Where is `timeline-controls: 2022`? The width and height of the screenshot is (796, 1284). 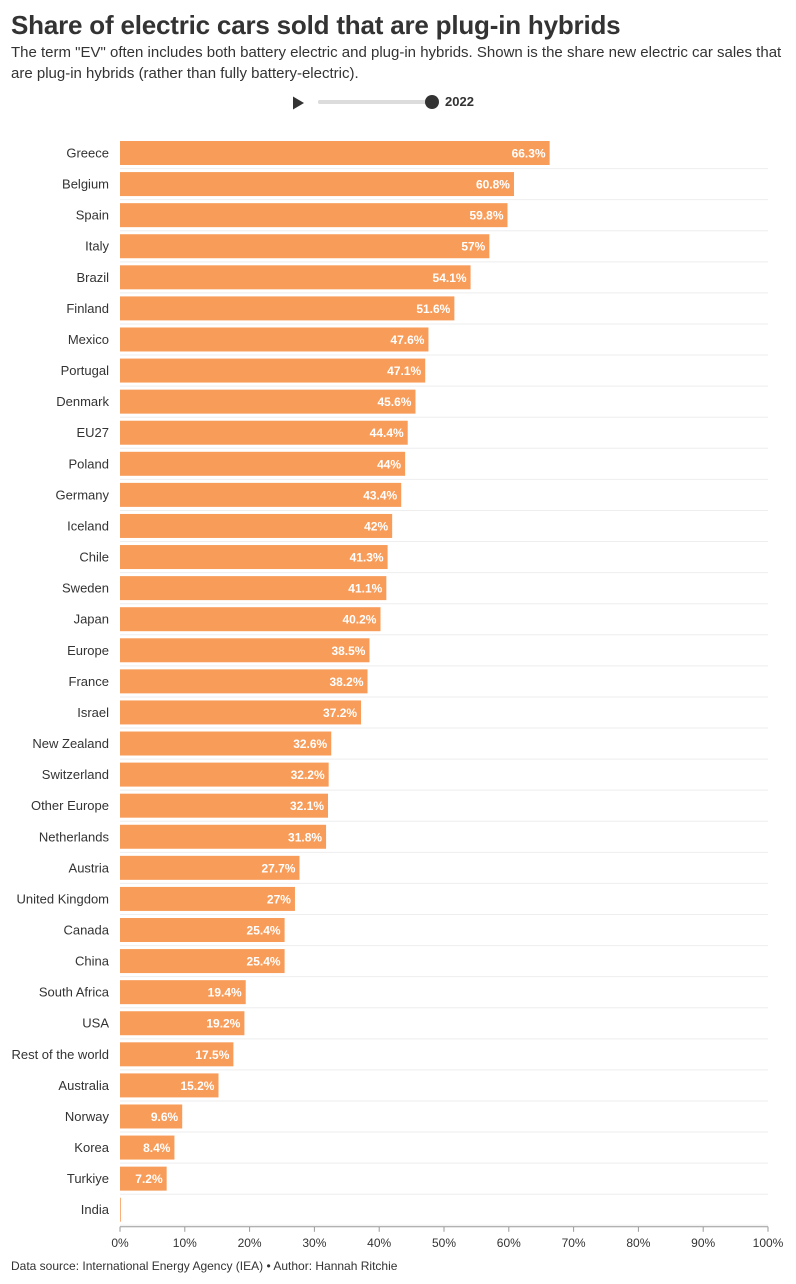 timeline-controls: 2022 is located at coordinates (390, 102).